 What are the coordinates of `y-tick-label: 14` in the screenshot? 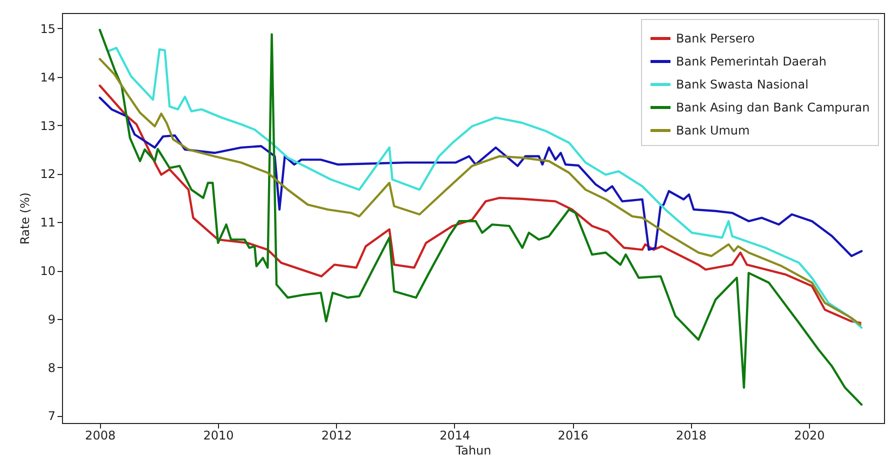 It's located at (48, 77).